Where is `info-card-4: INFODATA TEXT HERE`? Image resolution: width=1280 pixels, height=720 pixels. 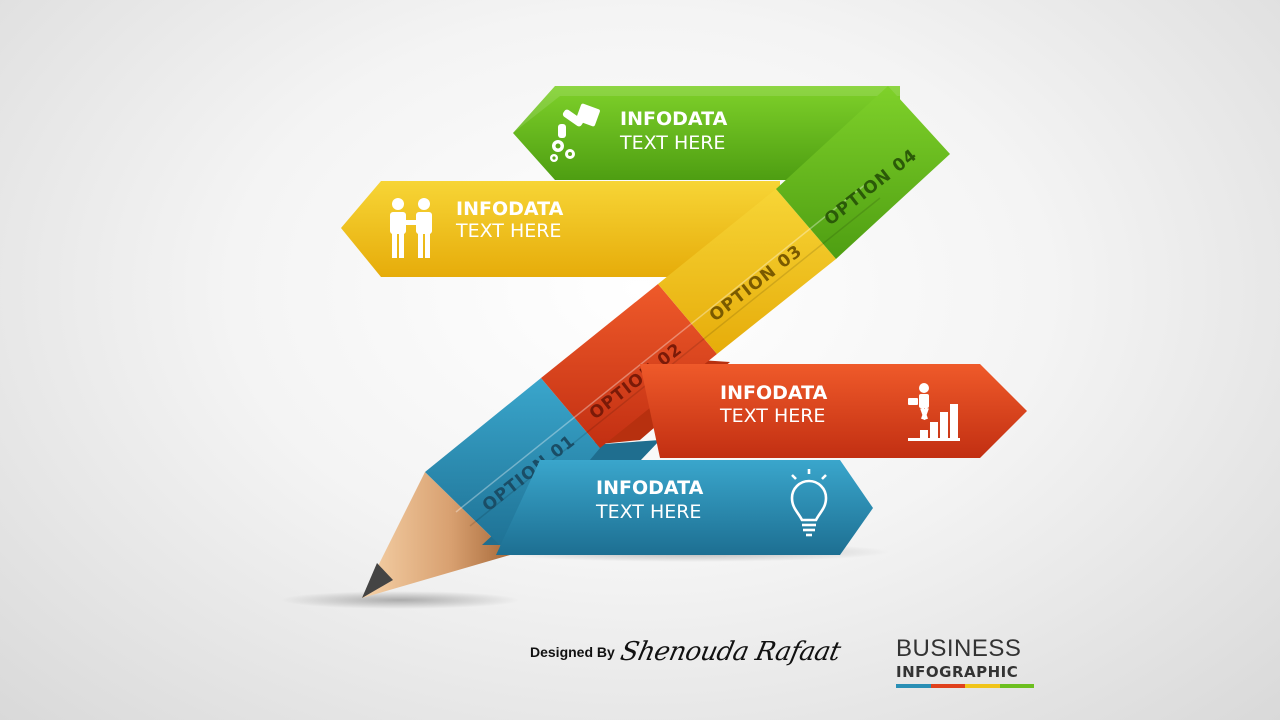 info-card-4: INFODATA TEXT HERE is located at coordinates (684, 507).